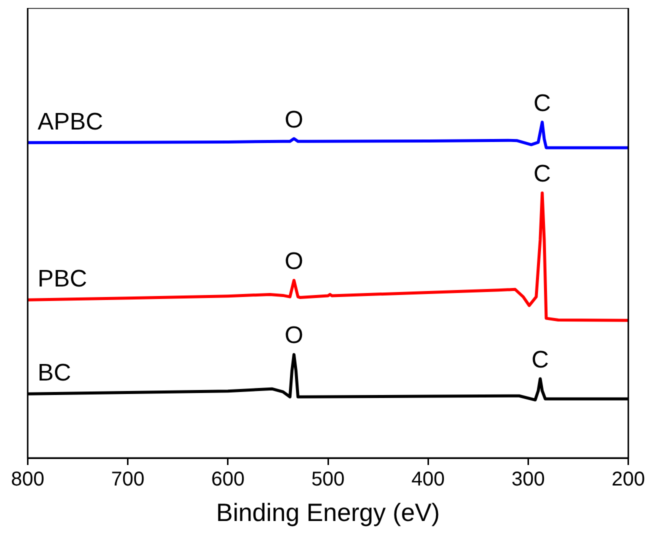 This screenshot has width=651, height=540. Describe the element at coordinates (27, 479) in the screenshot. I see `x-tick-label: 800` at that location.